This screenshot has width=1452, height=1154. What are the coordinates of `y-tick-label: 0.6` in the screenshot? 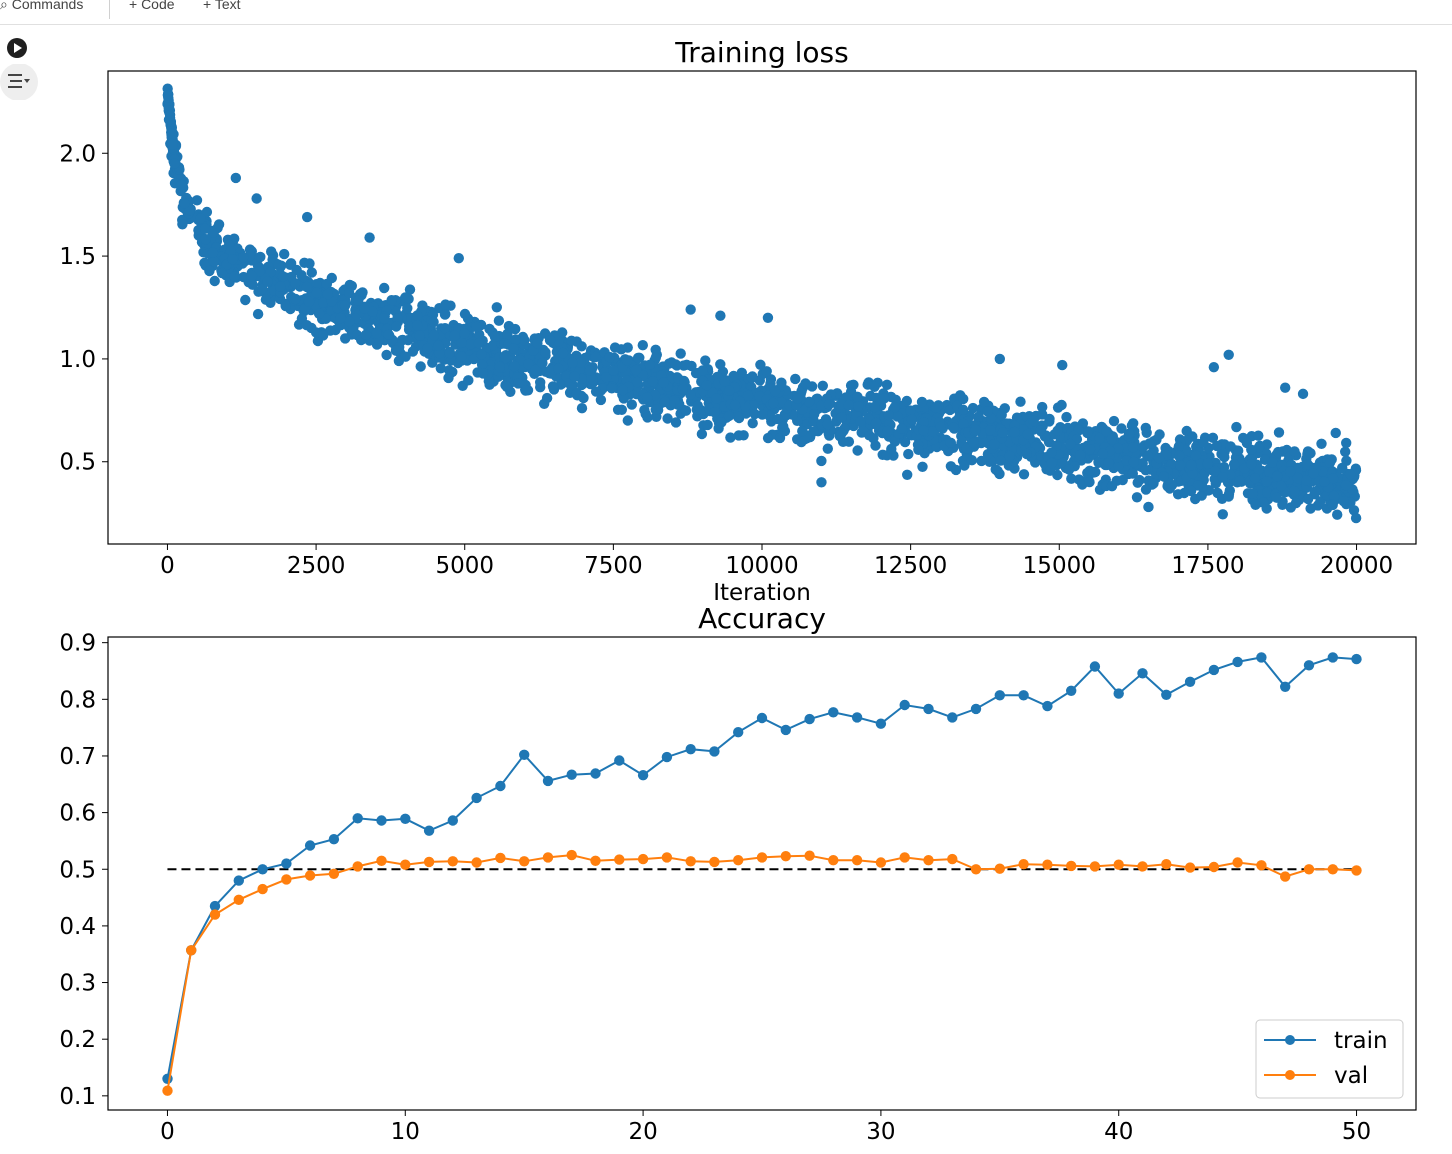 It's located at (77, 814).